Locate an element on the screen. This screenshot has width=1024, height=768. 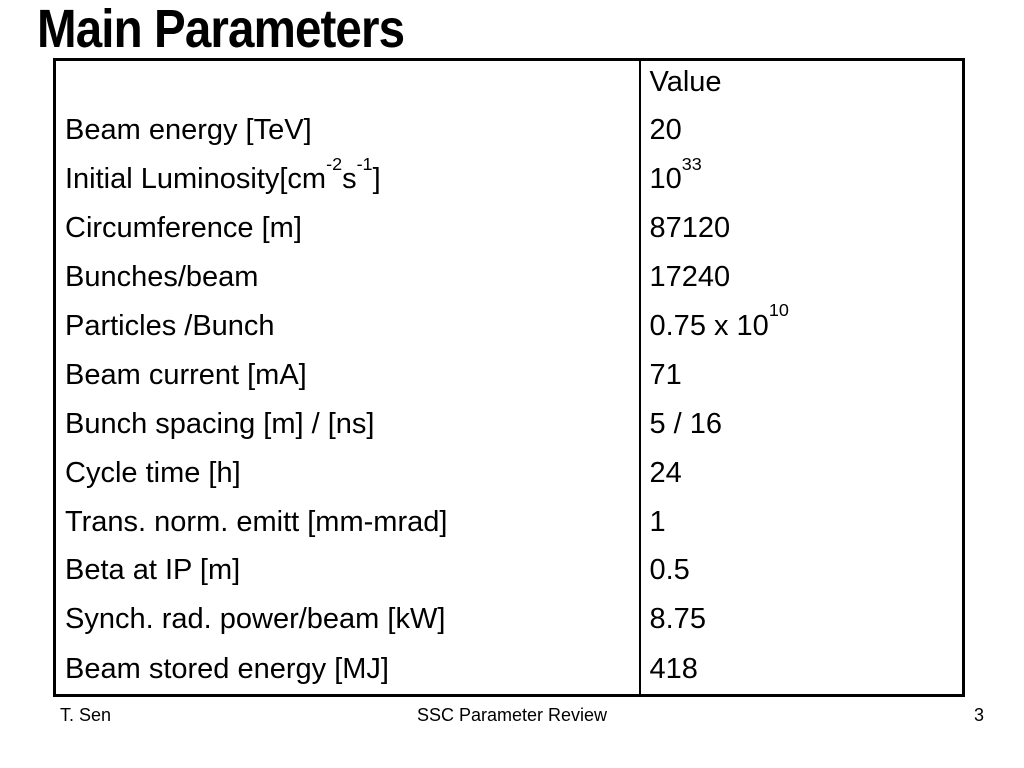
table-row: Initial Luminosity[cm-2s-1] 1033 is located at coordinates (509, 180).